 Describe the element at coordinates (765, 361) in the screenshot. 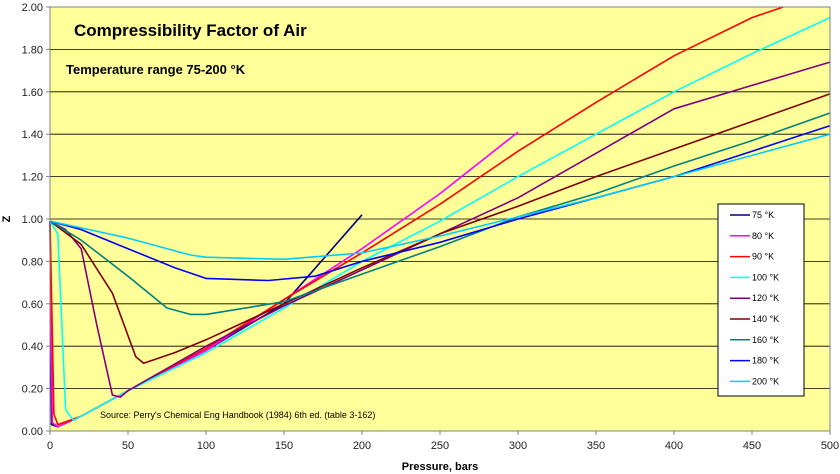

I see `legend-label: 180 °K` at that location.